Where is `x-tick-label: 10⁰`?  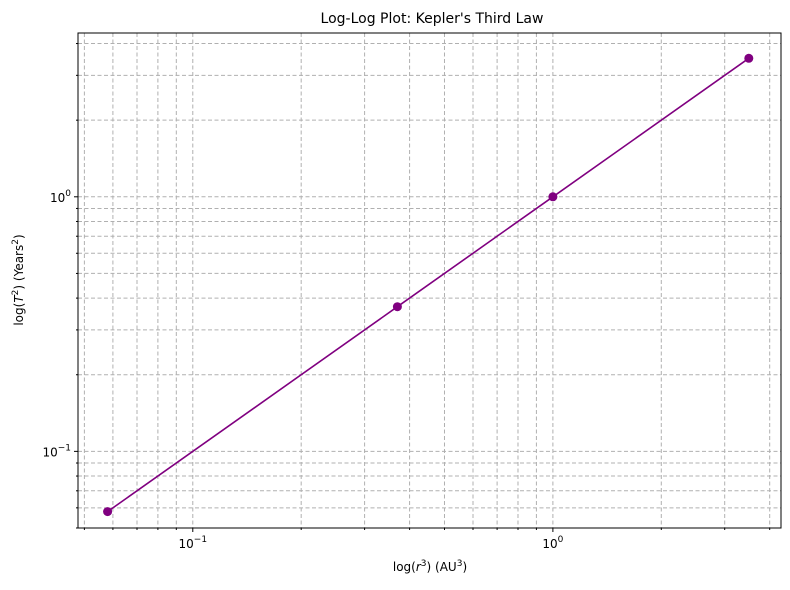 x-tick-label: 10⁰ is located at coordinates (552, 543).